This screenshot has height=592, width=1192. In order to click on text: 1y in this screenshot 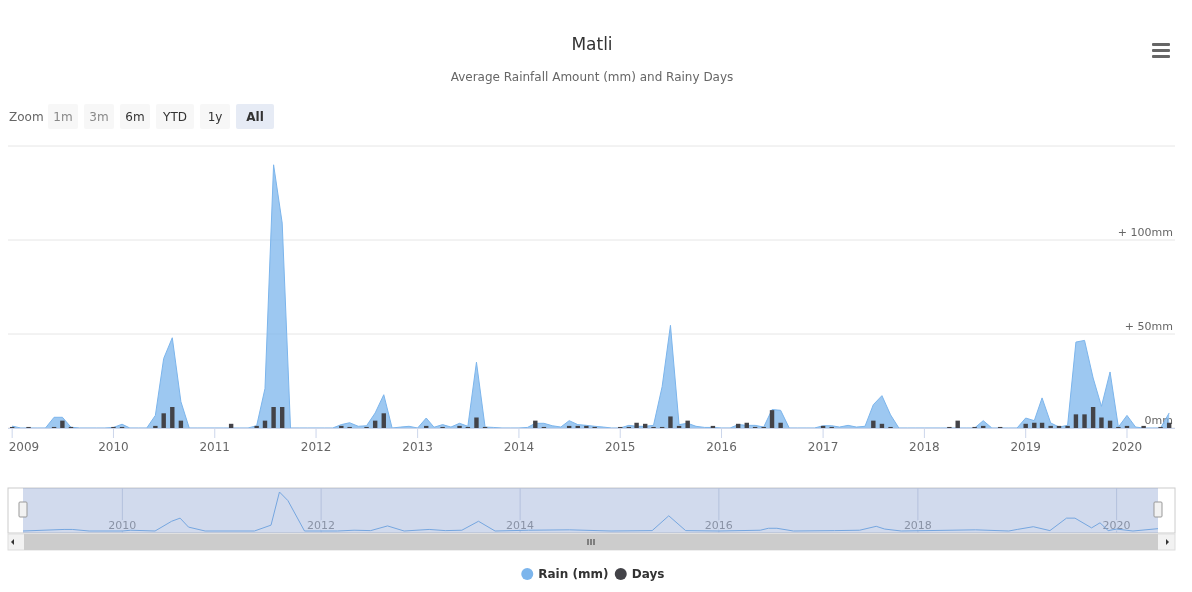, I will do `click(215, 117)`.